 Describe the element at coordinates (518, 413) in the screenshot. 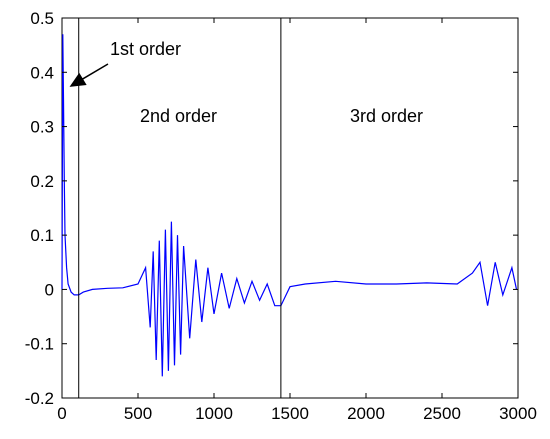

I see `x-tick-label: 3000` at that location.